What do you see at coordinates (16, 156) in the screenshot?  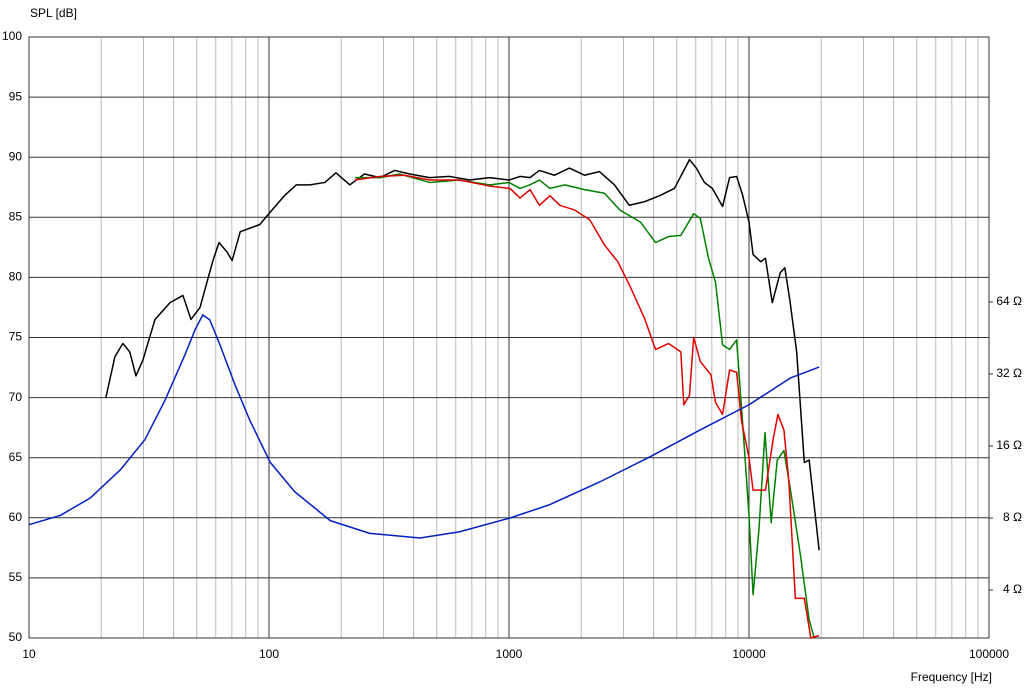 I see `y-tick-label: 90` at bounding box center [16, 156].